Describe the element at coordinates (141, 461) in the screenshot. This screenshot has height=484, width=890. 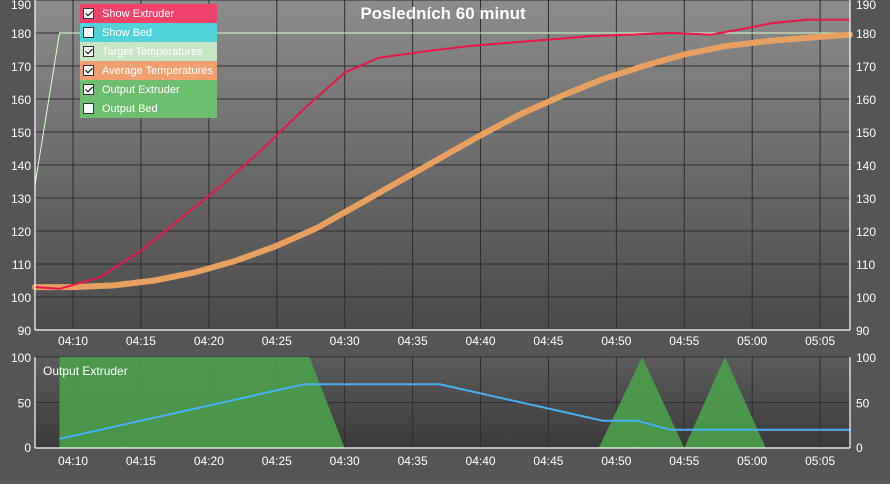
I see `output-x-tick-label: 04:15` at that location.